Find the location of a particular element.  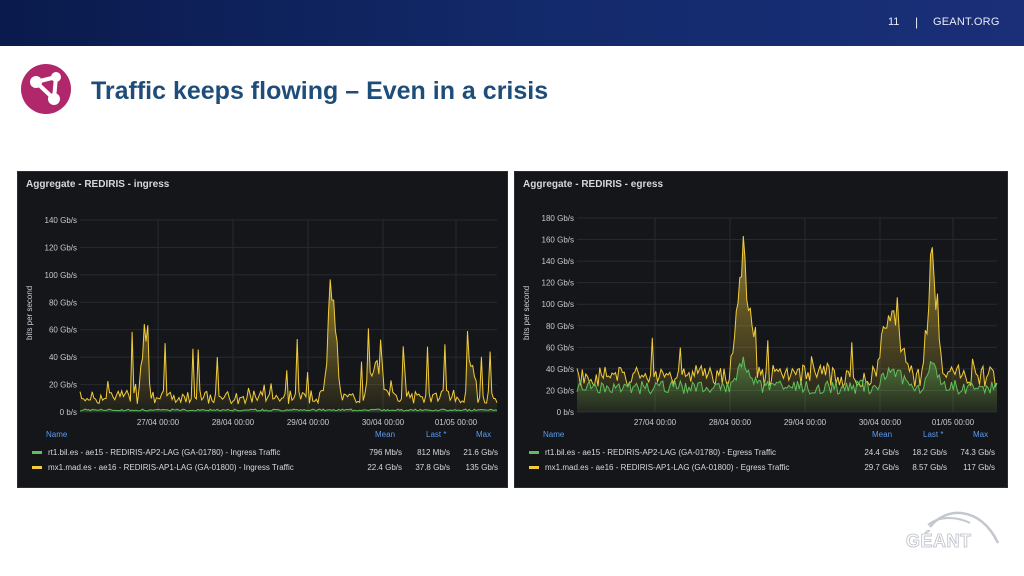

legend-max-value: 135 Gb/s is located at coordinates (481, 467).